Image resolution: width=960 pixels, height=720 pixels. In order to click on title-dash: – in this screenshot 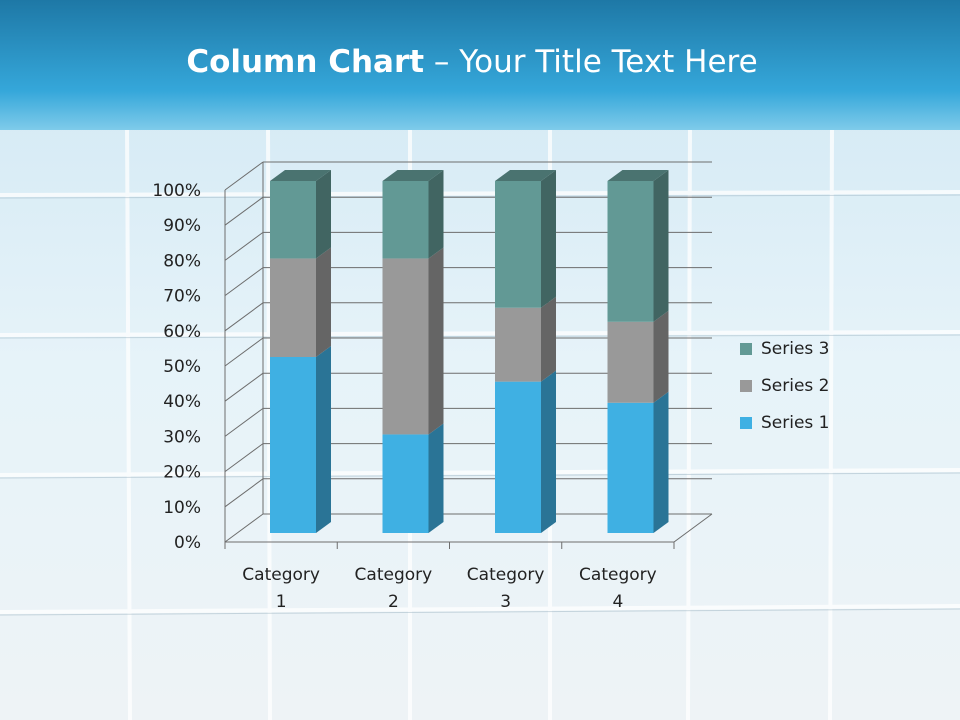, I will do `click(442, 62)`.